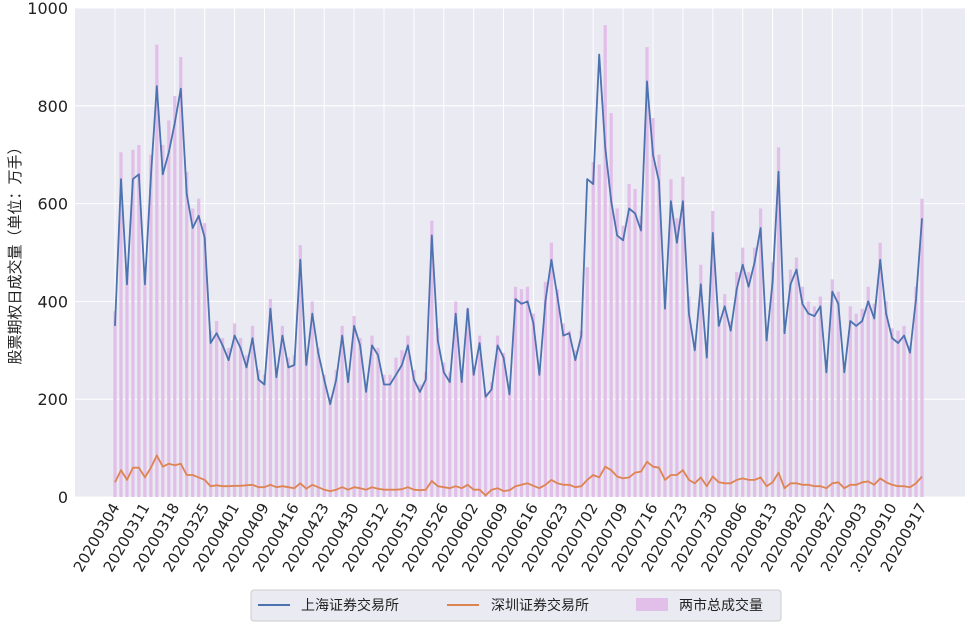  Describe the element at coordinates (734, 579) in the screenshot. I see `watermark: 知乎 @Lucy-Fintech社区` at that location.